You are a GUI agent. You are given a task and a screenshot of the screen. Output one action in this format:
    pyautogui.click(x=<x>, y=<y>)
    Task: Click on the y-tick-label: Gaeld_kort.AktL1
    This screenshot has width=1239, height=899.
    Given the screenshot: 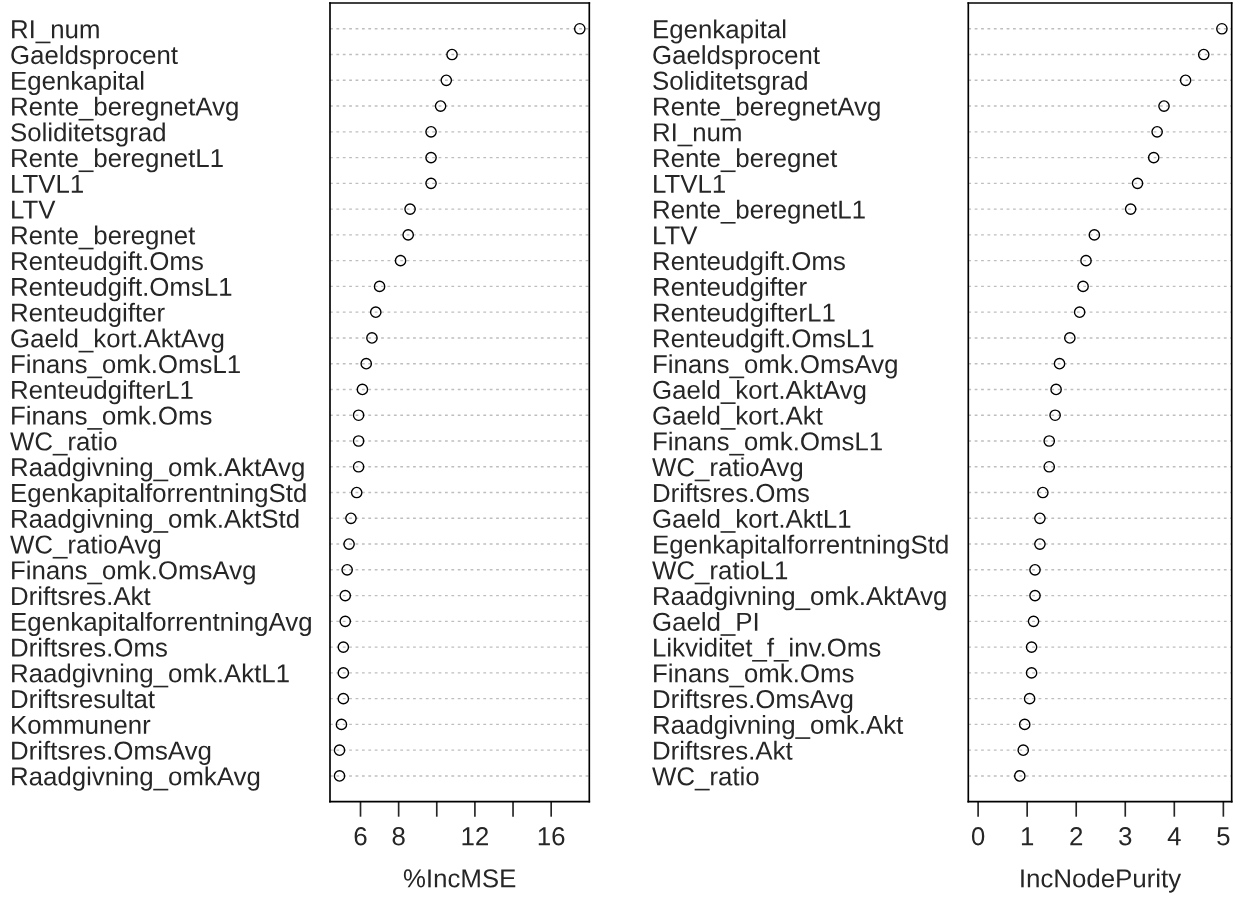 What is the action you would take?
    pyautogui.click(x=752, y=520)
    